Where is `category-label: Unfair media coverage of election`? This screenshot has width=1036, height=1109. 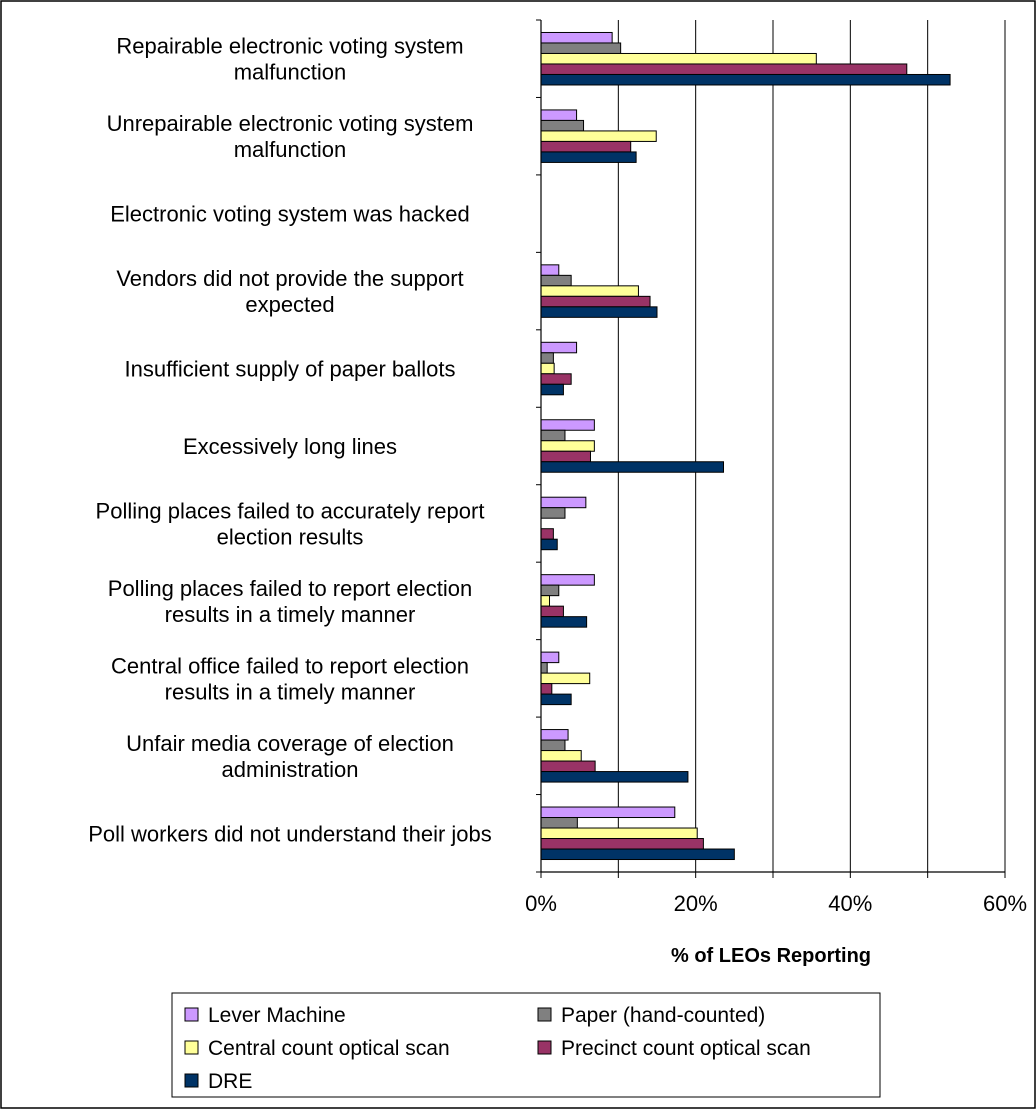
category-label: Unfair media coverage of election is located at coordinates (290, 743).